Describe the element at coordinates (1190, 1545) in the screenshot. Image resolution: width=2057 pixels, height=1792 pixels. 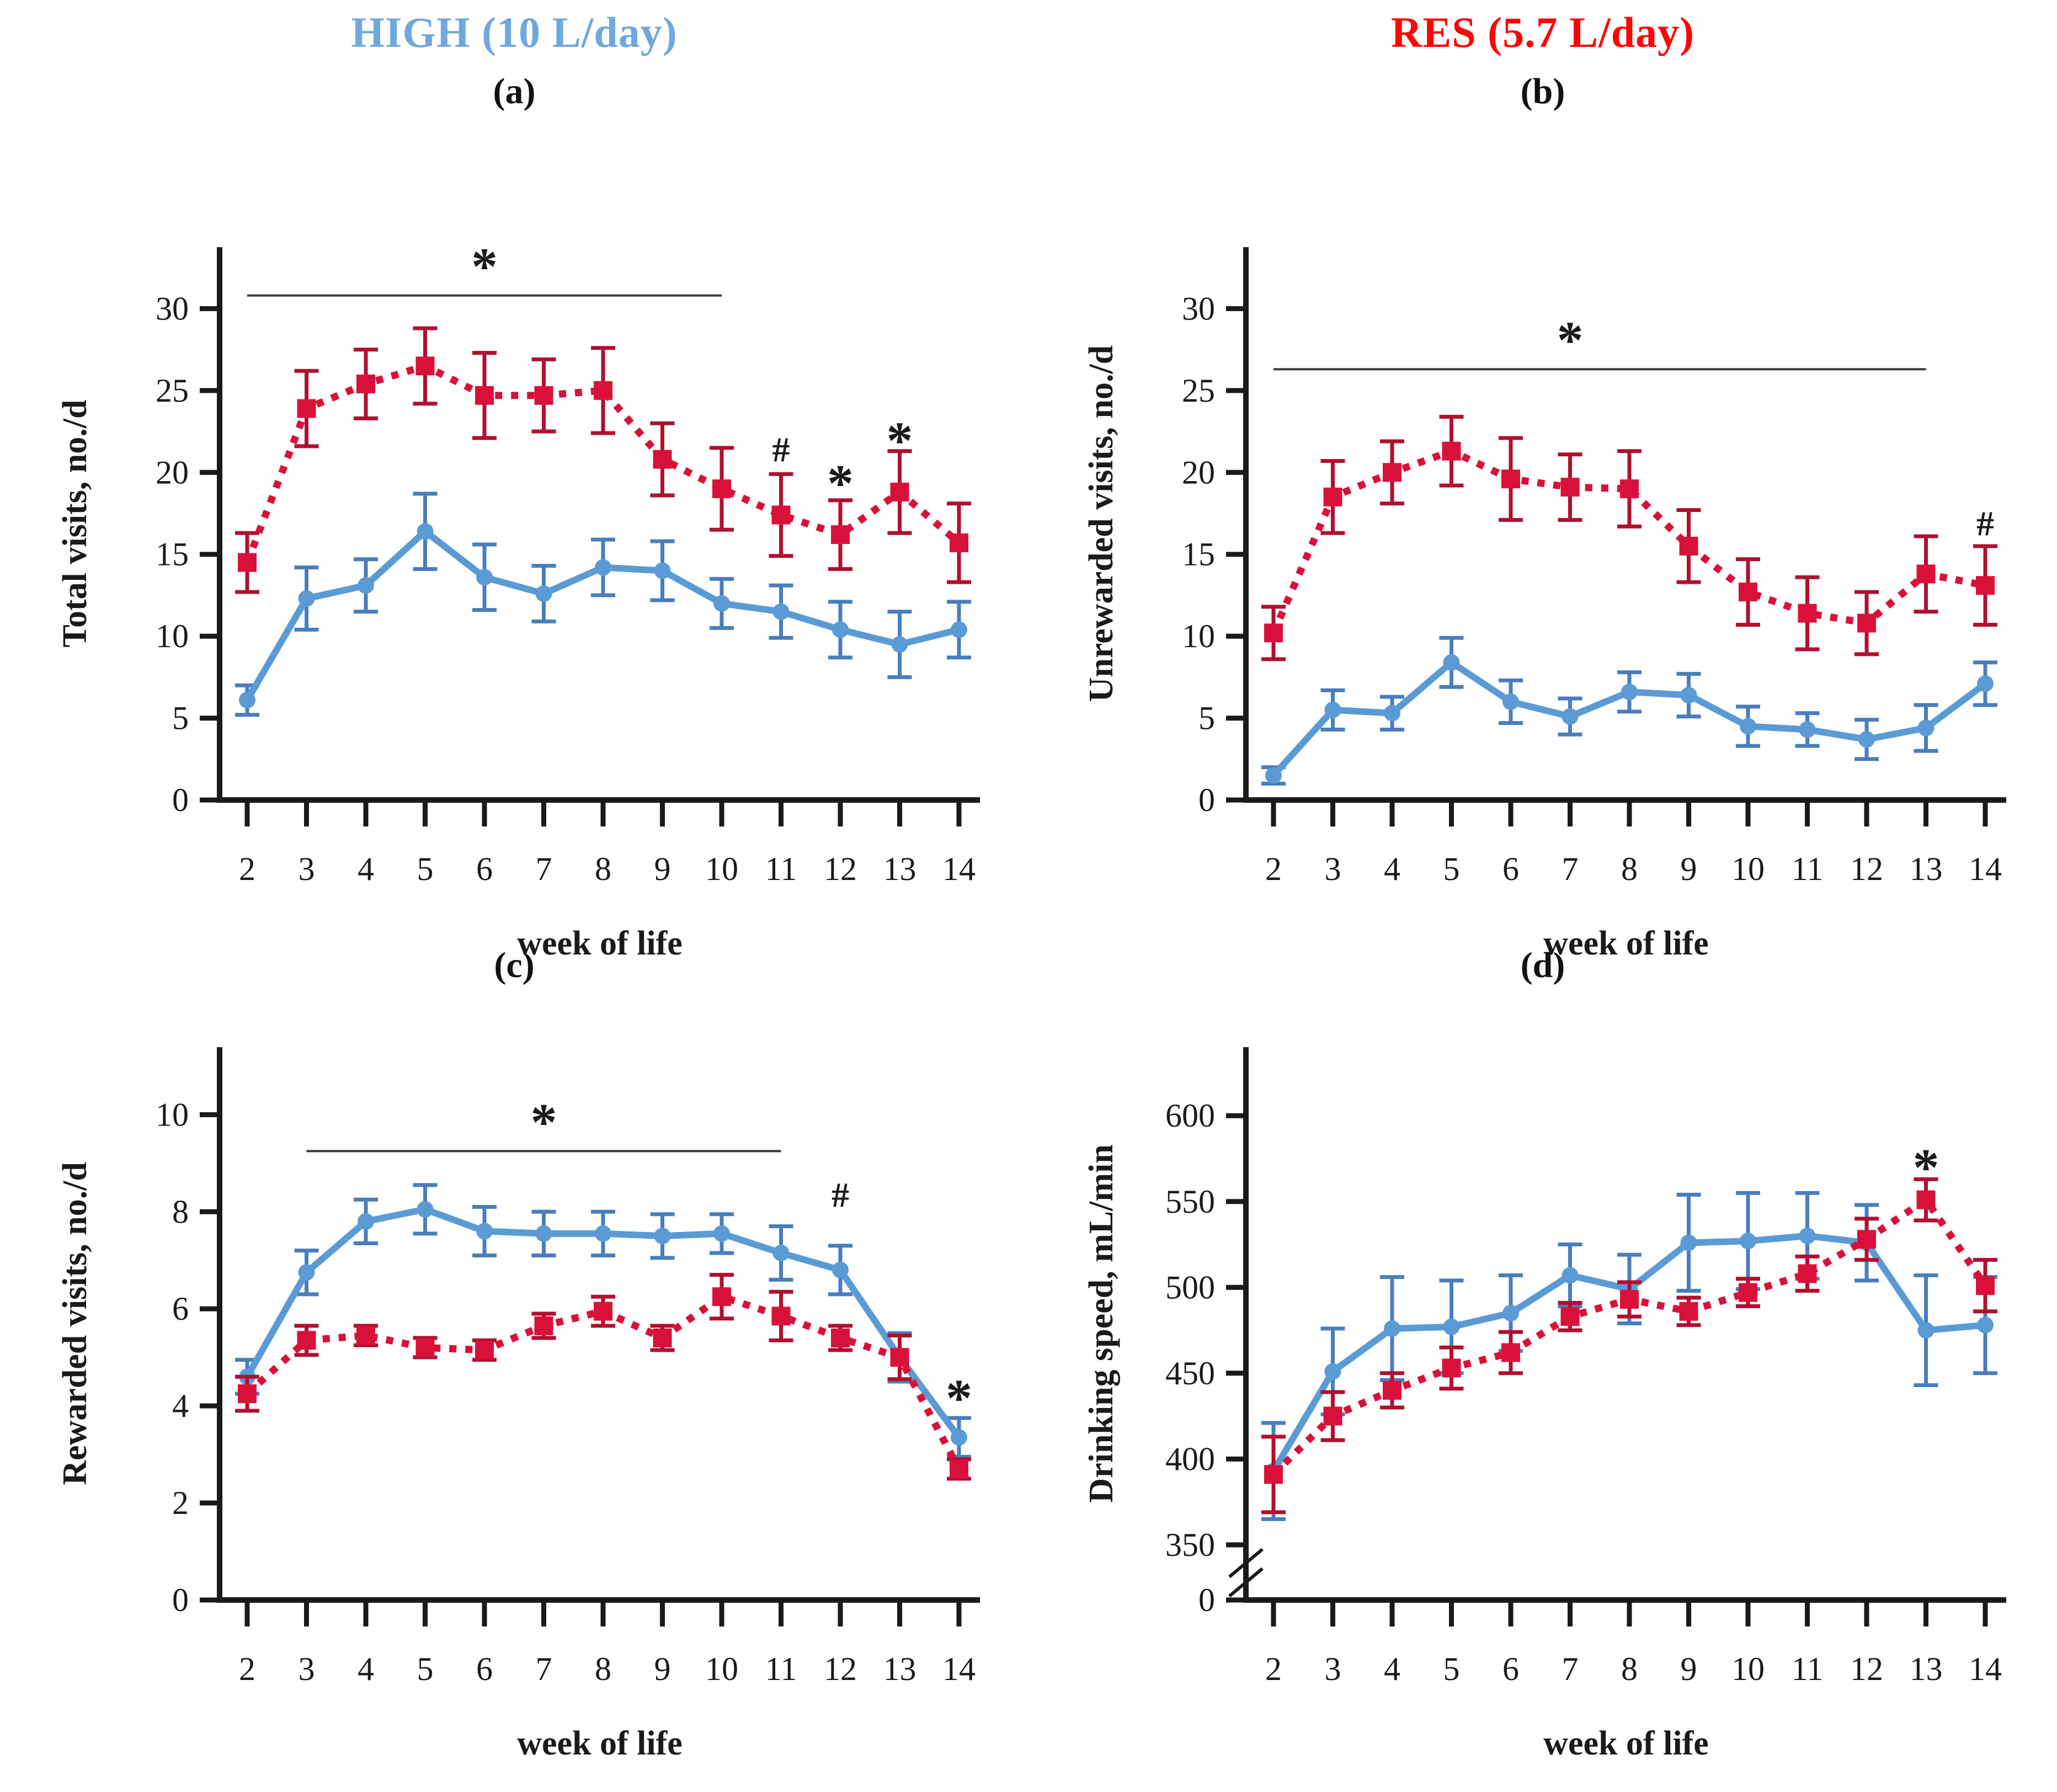
I see `svg-text: 350` at that location.